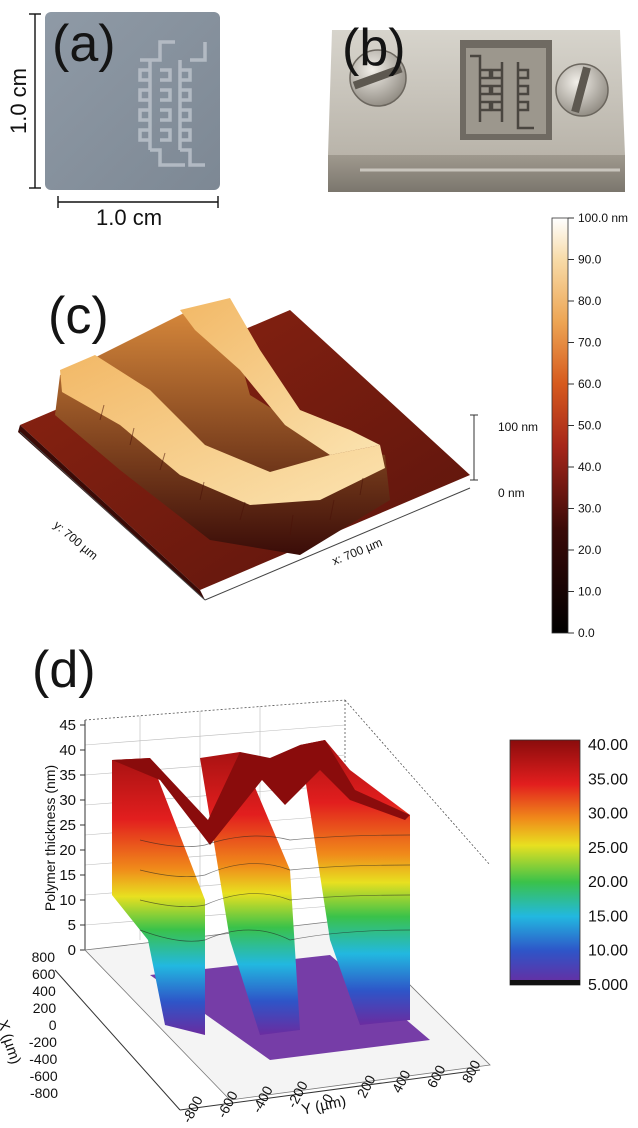 Image resolution: width=638 pixels, height=1128 pixels. I want to click on panel-c-letter: (c), so click(78, 316).